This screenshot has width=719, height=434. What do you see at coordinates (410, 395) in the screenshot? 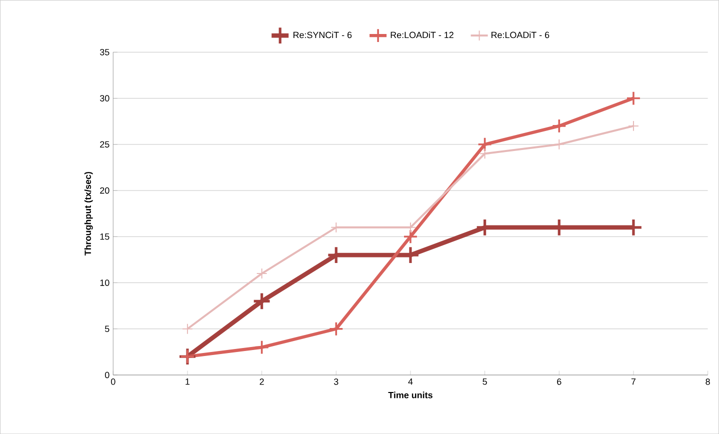
I see `x-axis-title: Time units` at bounding box center [410, 395].